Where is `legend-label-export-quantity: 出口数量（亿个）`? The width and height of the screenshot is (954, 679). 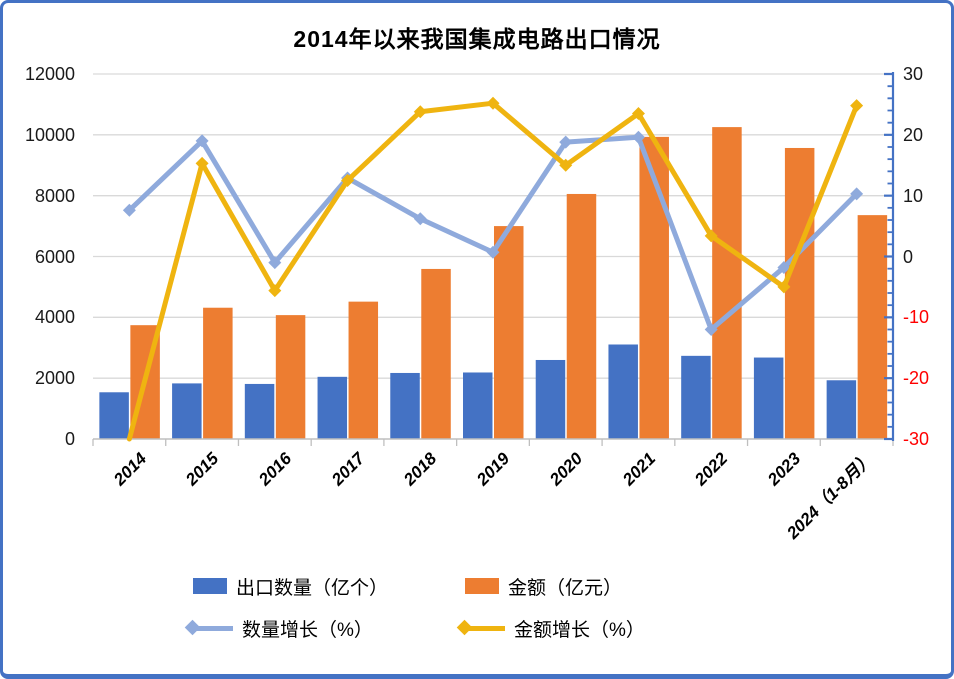 legend-label-export-quantity: 出口数量（亿个） is located at coordinates (312, 588).